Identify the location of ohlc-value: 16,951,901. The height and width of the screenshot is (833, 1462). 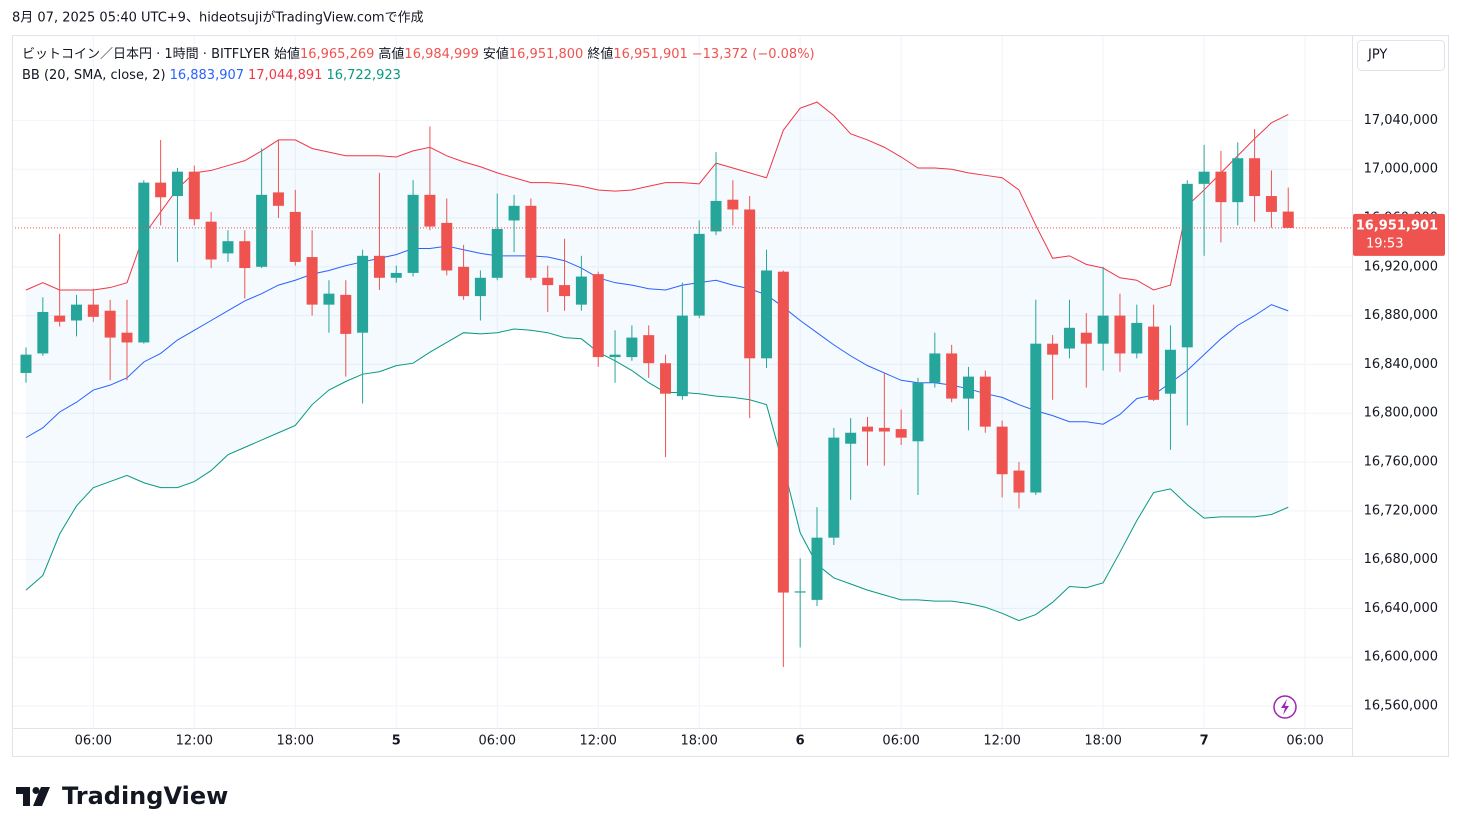
(650, 54).